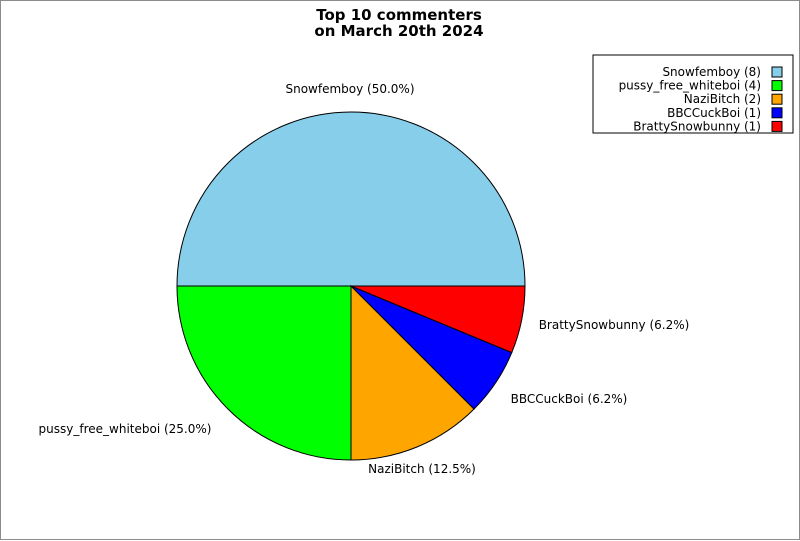  What do you see at coordinates (690, 86) in the screenshot?
I see `legend-label-pussy_free_whiteboi: pussy_free_whiteboi (4)` at bounding box center [690, 86].